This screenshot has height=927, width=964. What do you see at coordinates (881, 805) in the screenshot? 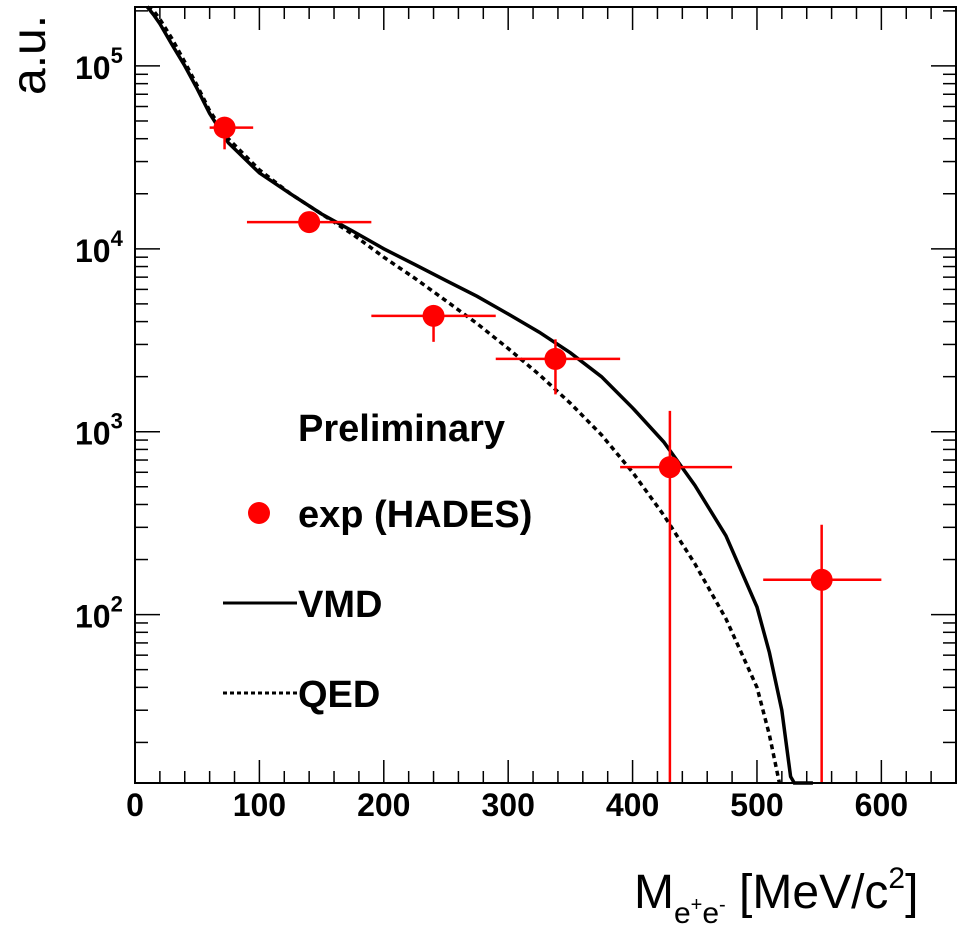
I see `x-tick-label: 600` at bounding box center [881, 805].